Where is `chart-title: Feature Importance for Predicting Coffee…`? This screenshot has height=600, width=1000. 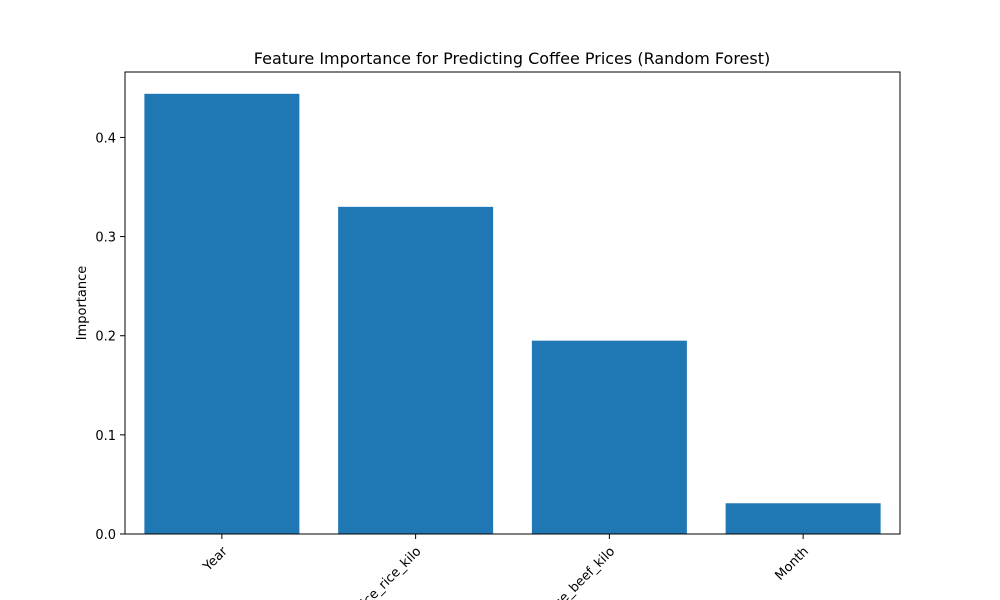
chart-title: Feature Importance for Predicting Coffee… is located at coordinates (512, 58).